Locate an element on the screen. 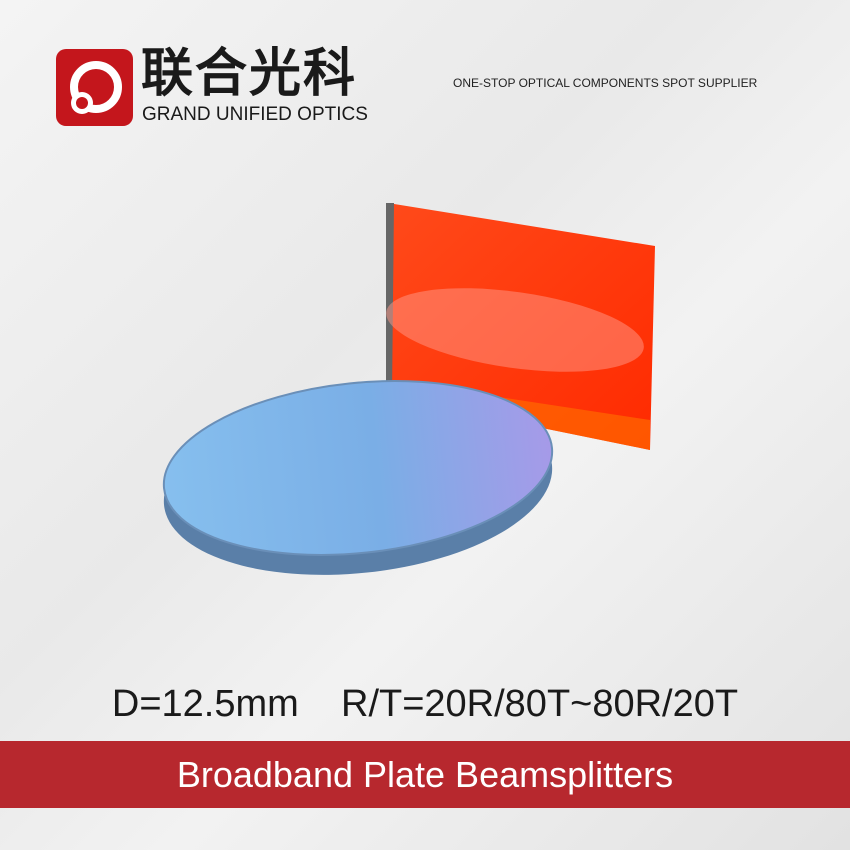 The image size is (850, 850). round-beamsplitter is located at coordinates (358, 477).